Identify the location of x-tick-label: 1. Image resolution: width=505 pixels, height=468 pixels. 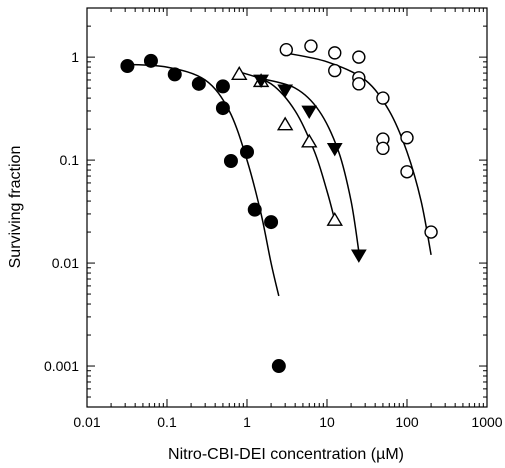
(247, 422).